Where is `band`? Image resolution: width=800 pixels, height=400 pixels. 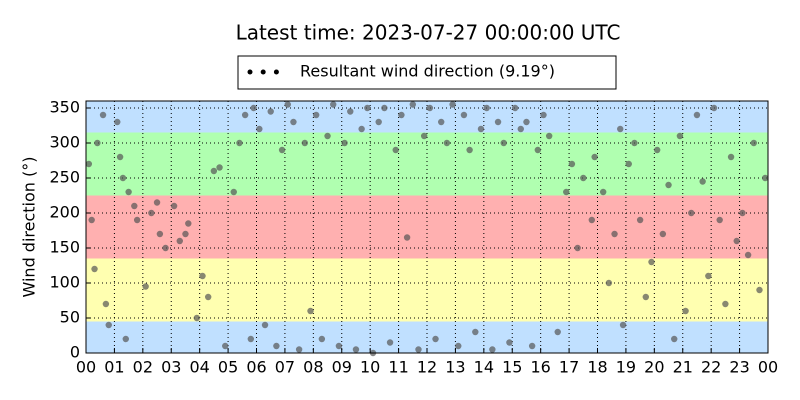
band is located at coordinates (427, 117).